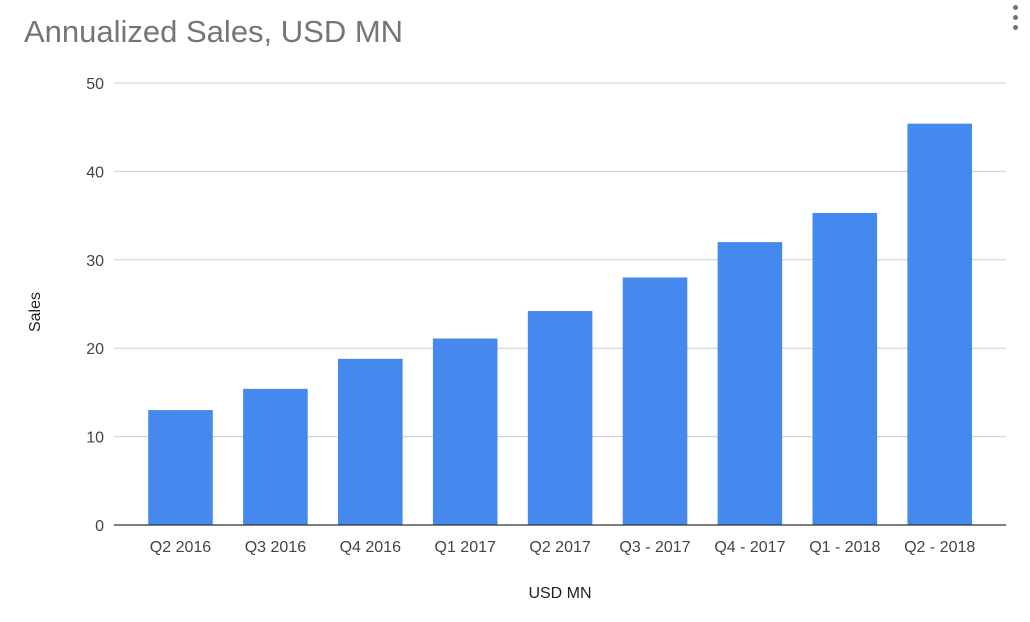  I want to click on y-tick-label: 50, so click(95, 84).